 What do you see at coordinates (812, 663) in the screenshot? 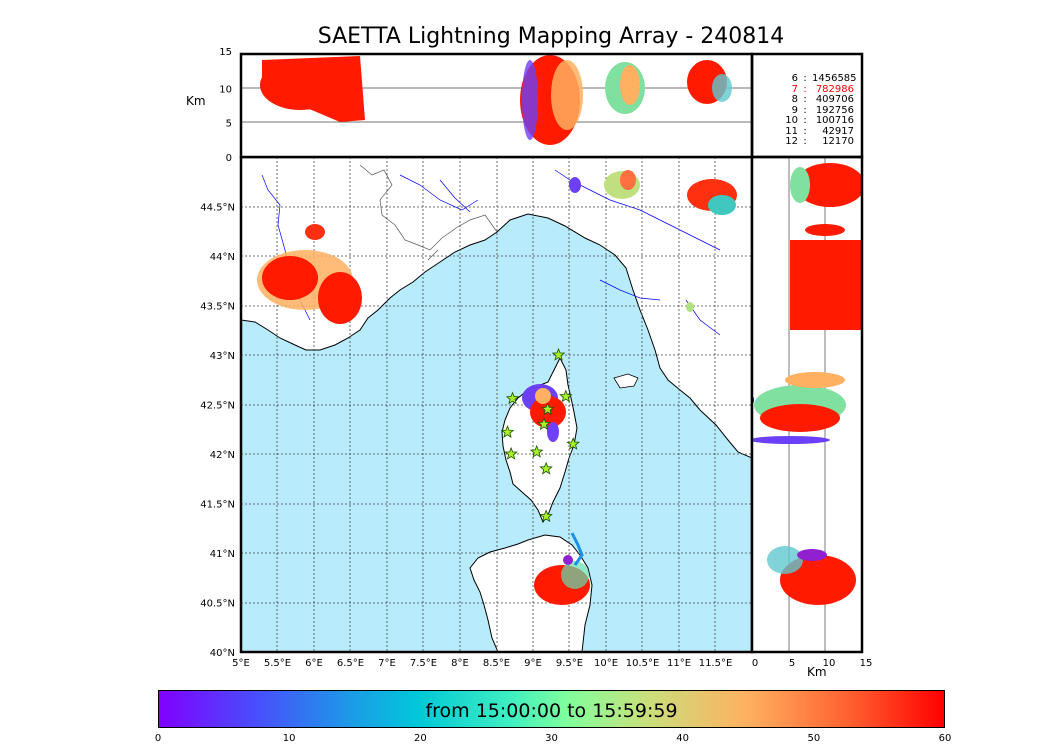
I see `km-tick-labels: 0 5 10 15` at bounding box center [812, 663].